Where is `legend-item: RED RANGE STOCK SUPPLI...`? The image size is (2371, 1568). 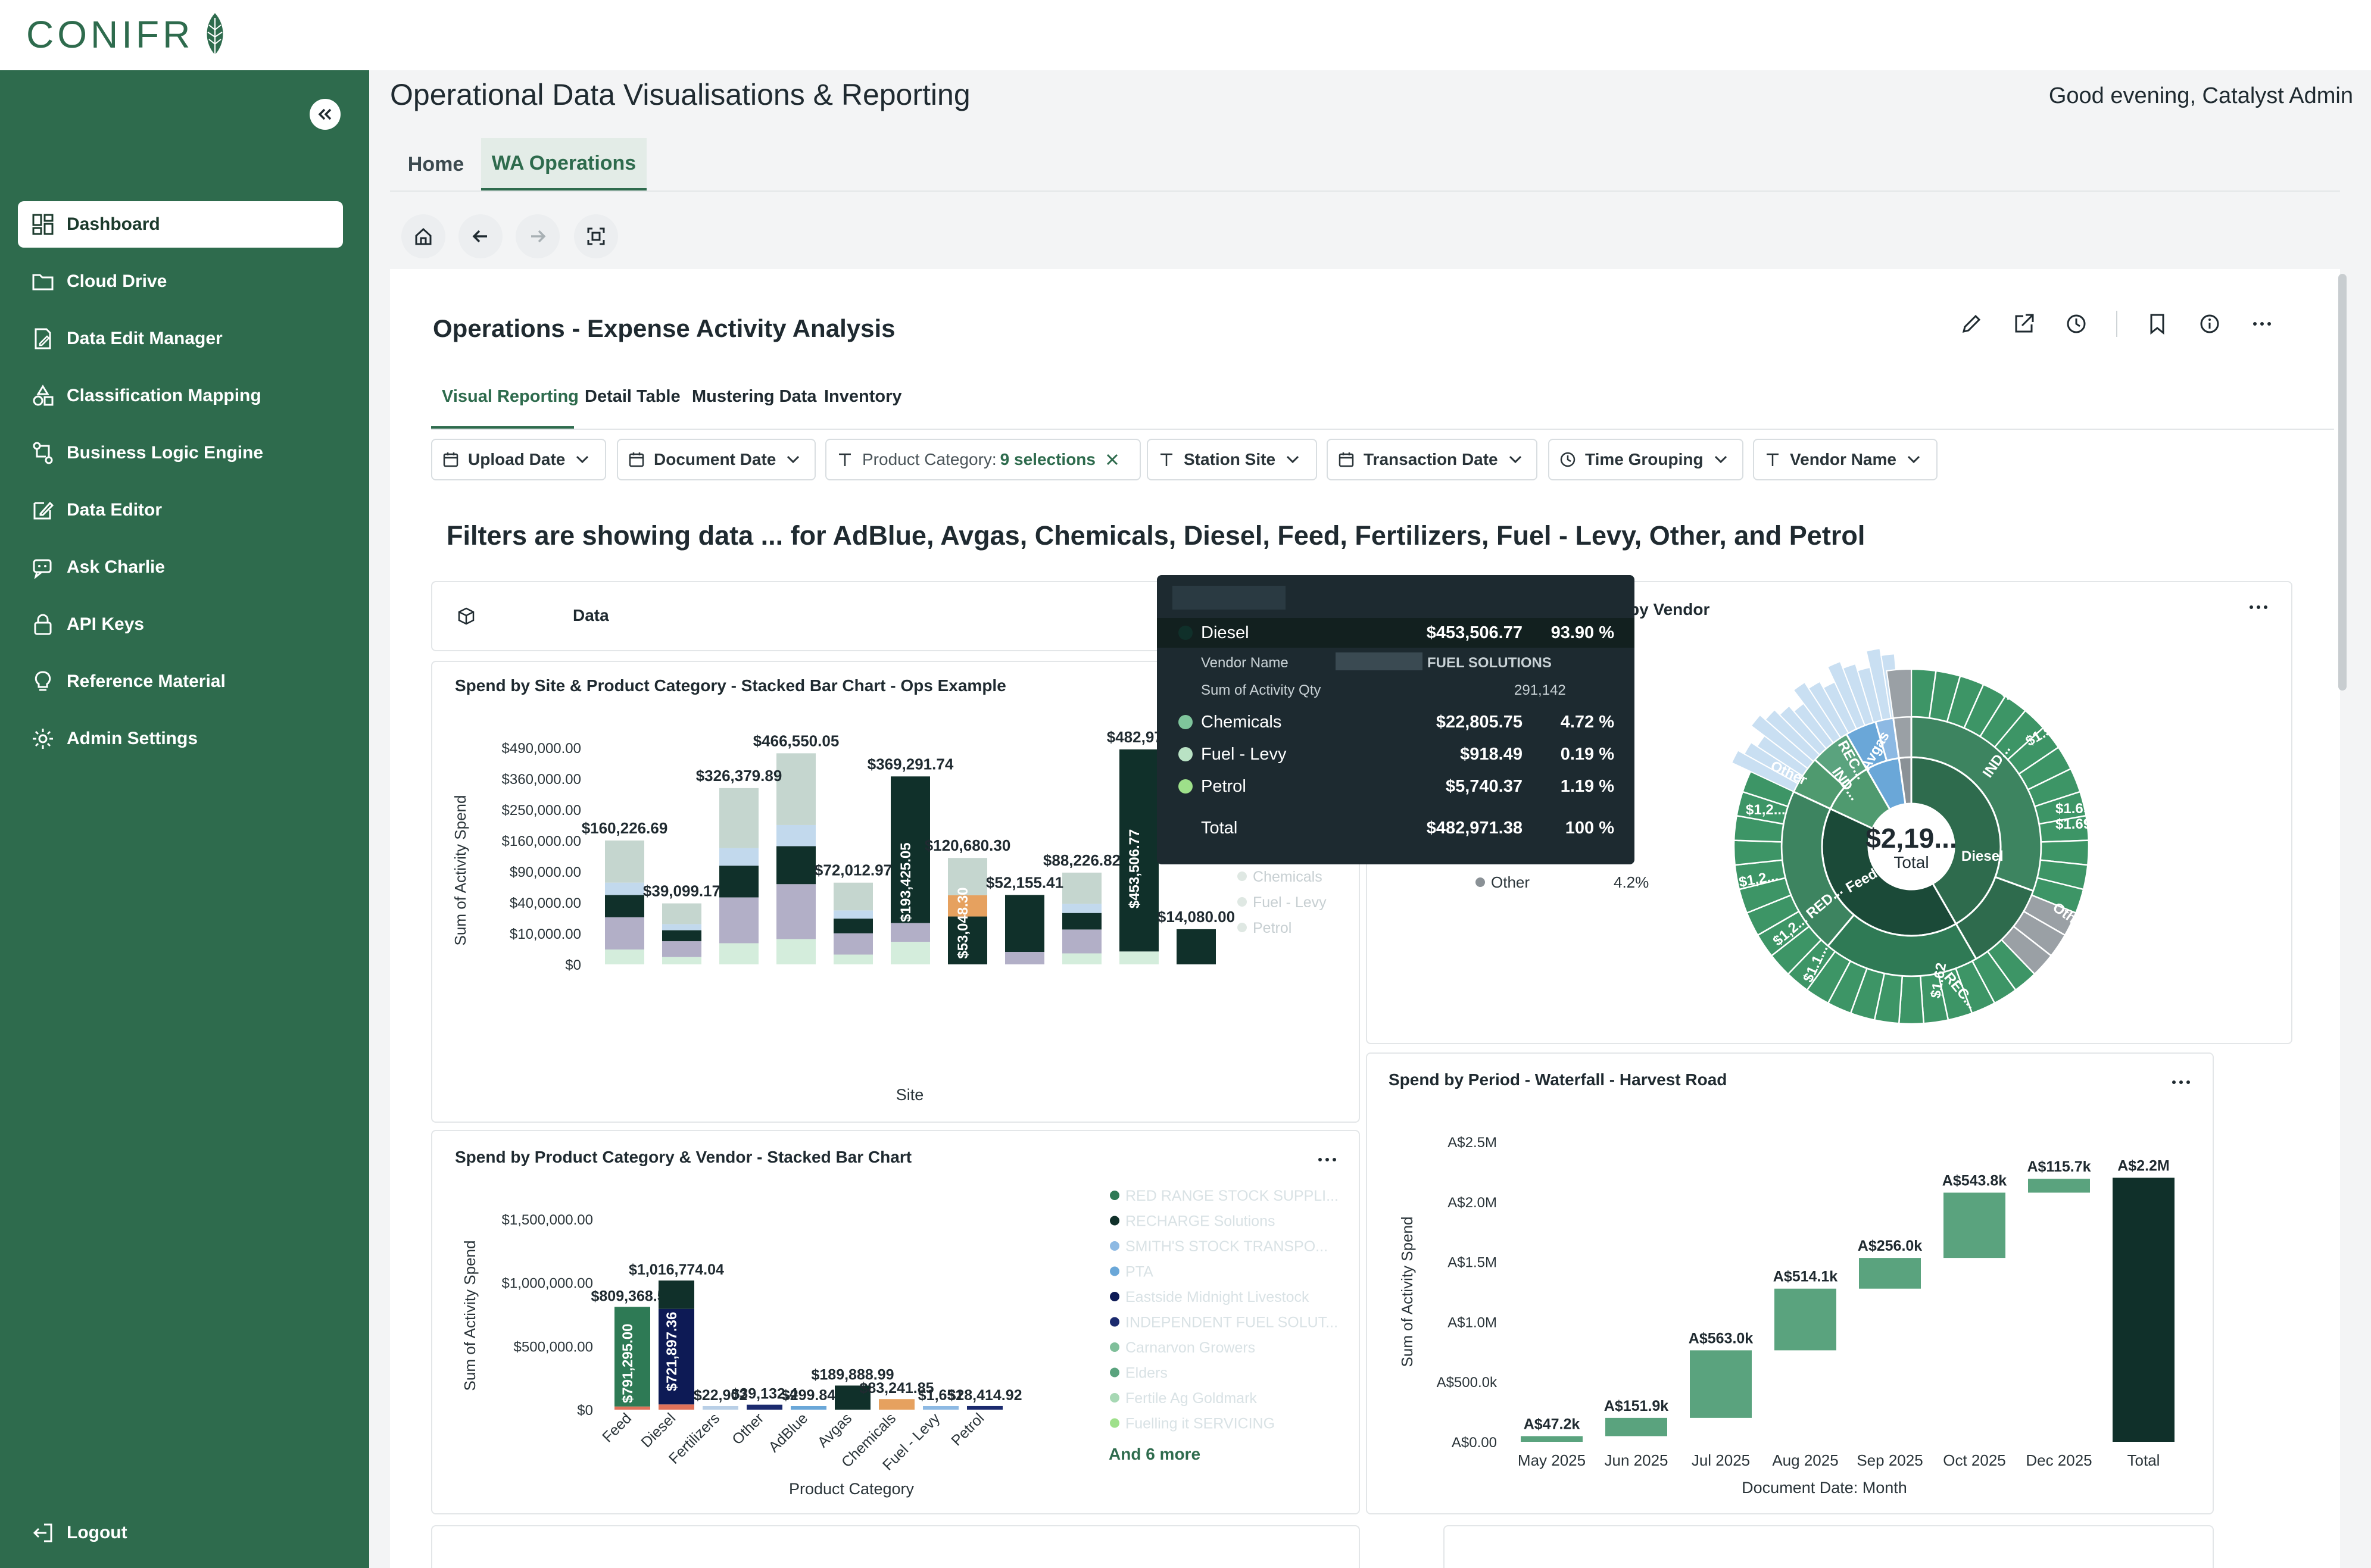 legend-item: RED RANGE STOCK SUPPLI... is located at coordinates (1232, 1196).